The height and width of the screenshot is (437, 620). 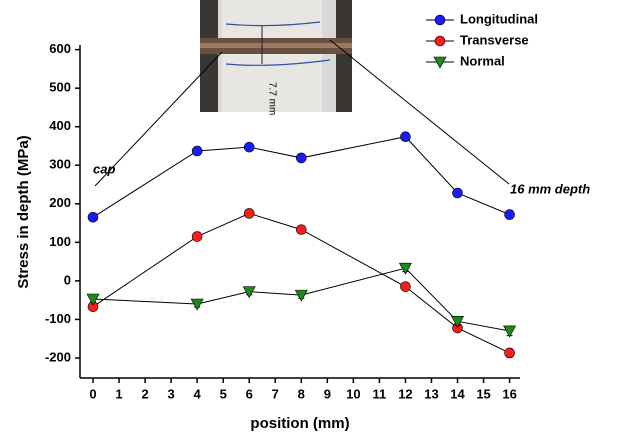 What do you see at coordinates (60, 87) in the screenshot?
I see `y-tick-label: 500` at bounding box center [60, 87].